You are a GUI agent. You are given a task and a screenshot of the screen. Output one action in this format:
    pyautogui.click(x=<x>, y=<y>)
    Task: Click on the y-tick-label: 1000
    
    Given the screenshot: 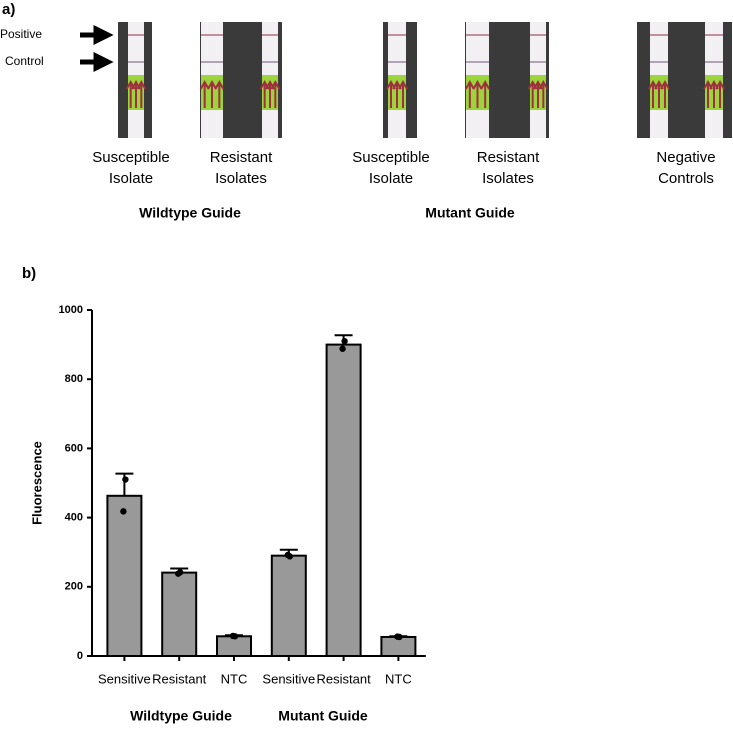 What is the action you would take?
    pyautogui.click(x=71, y=310)
    